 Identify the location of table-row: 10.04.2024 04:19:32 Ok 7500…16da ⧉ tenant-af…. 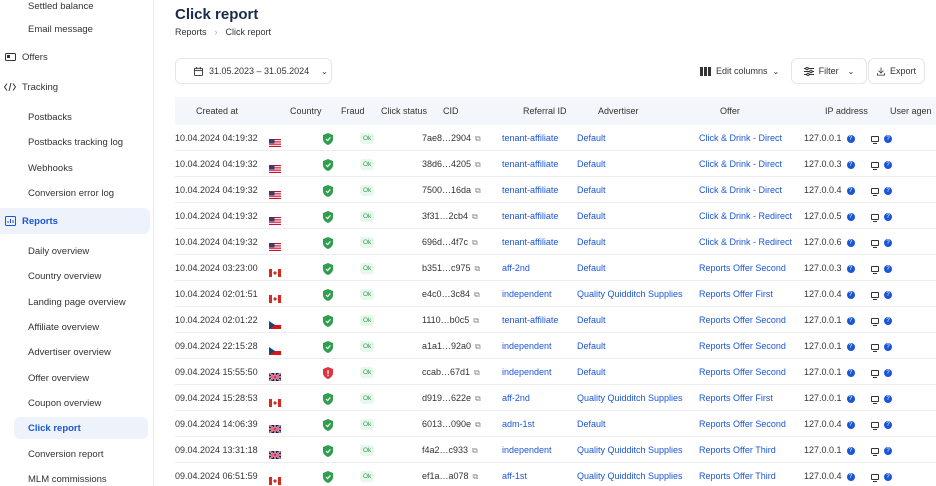
(555, 190).